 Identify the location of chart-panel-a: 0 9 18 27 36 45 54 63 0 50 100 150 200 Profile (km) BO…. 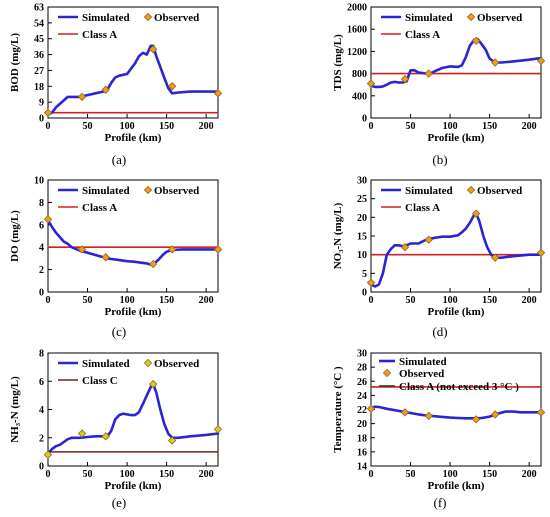
(116, 85).